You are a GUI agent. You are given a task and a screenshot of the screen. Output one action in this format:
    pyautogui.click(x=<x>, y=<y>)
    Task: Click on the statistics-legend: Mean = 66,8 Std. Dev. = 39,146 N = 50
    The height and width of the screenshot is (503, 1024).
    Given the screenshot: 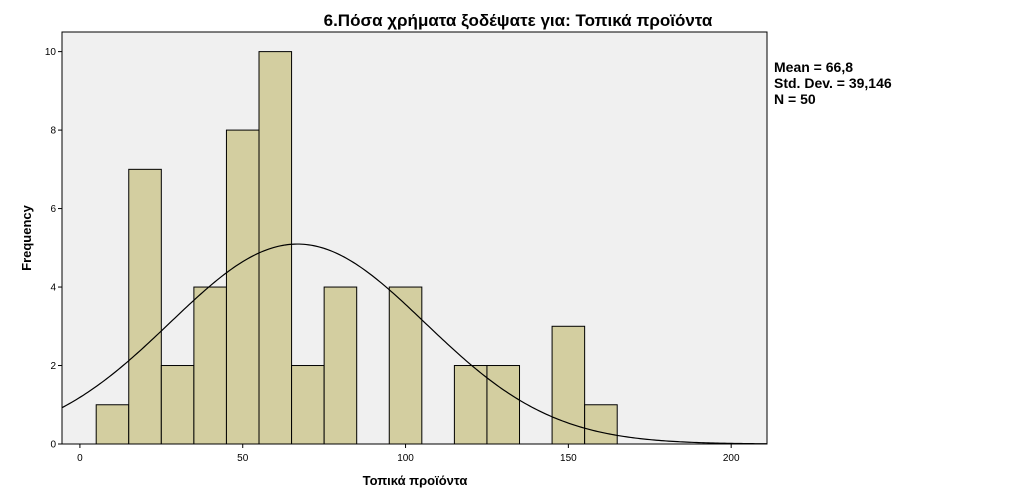 What is the action you would take?
    pyautogui.click(x=833, y=83)
    